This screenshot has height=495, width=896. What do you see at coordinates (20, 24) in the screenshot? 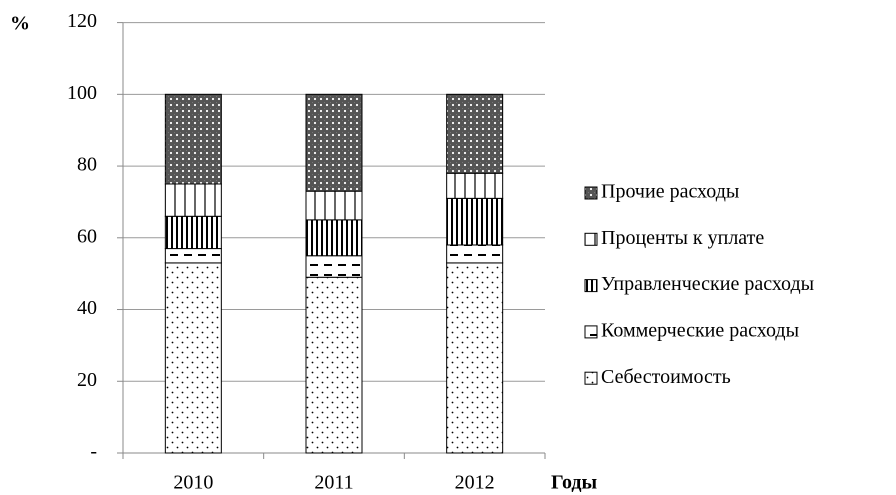
I see `y-axis-label: %` at bounding box center [20, 24].